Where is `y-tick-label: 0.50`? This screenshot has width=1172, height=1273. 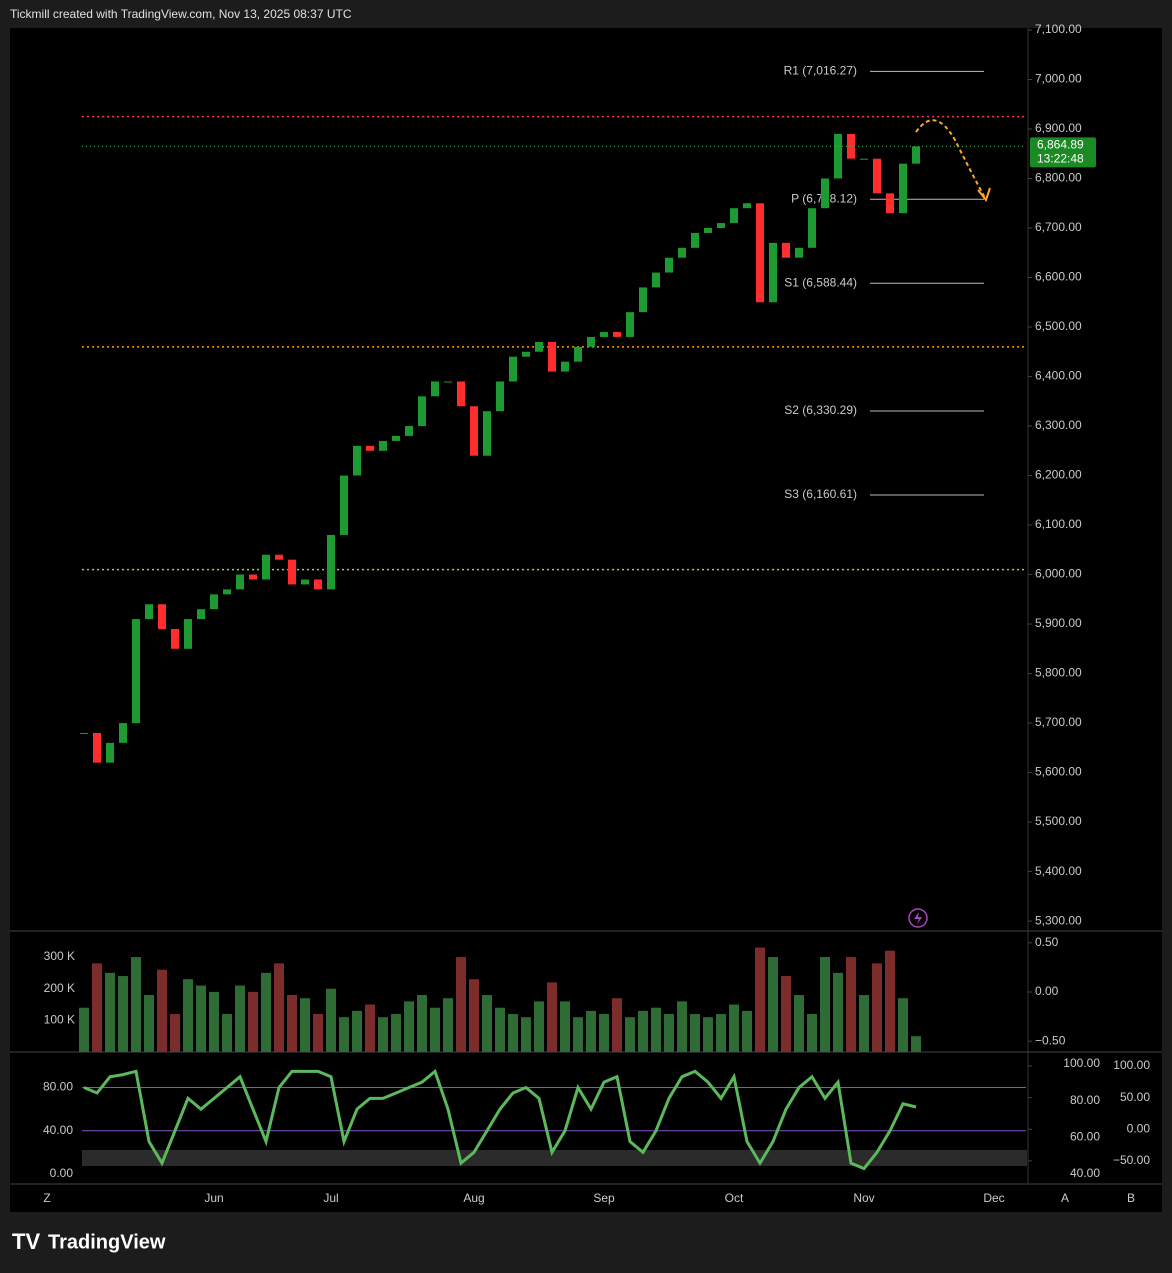
y-tick-label: 0.50 is located at coordinates (1047, 942).